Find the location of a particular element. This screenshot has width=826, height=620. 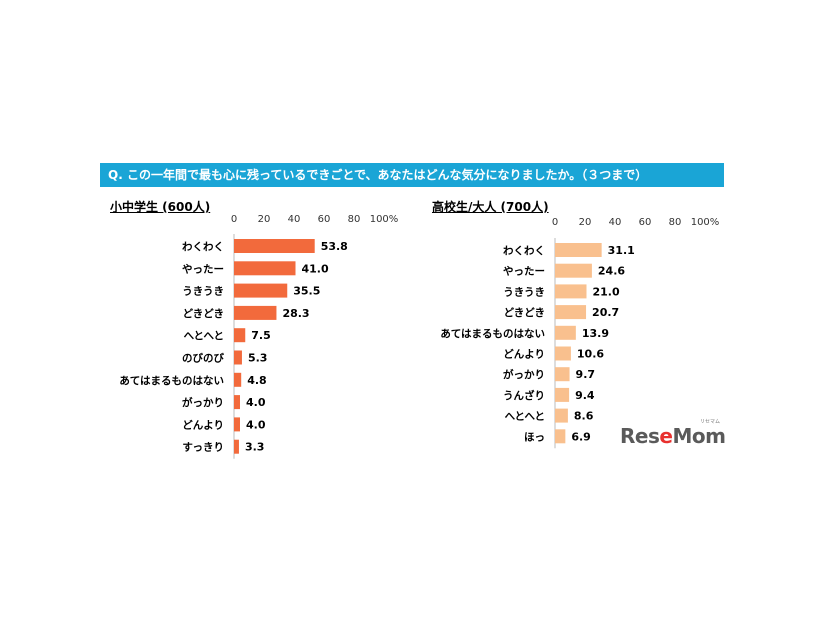

left-data-label: 7.5 is located at coordinates (261, 335).